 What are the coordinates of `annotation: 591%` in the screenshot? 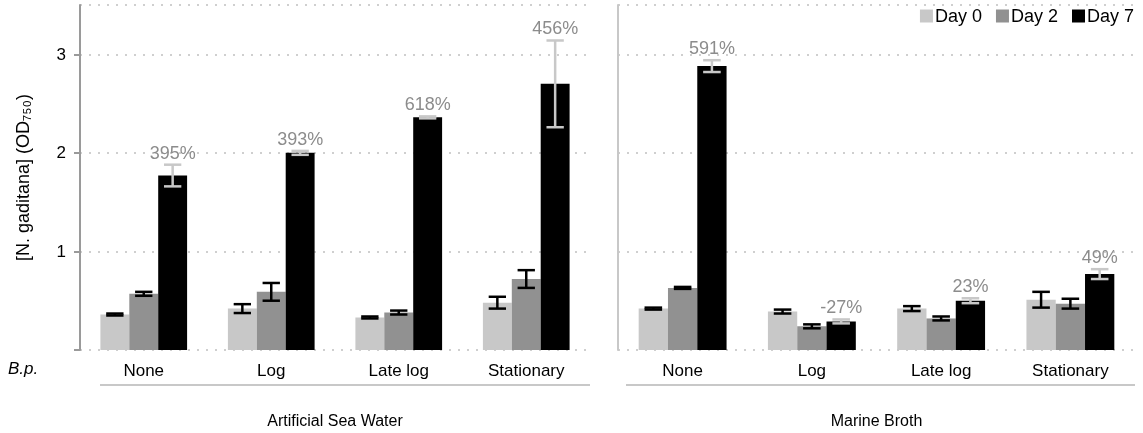 It's located at (711, 48).